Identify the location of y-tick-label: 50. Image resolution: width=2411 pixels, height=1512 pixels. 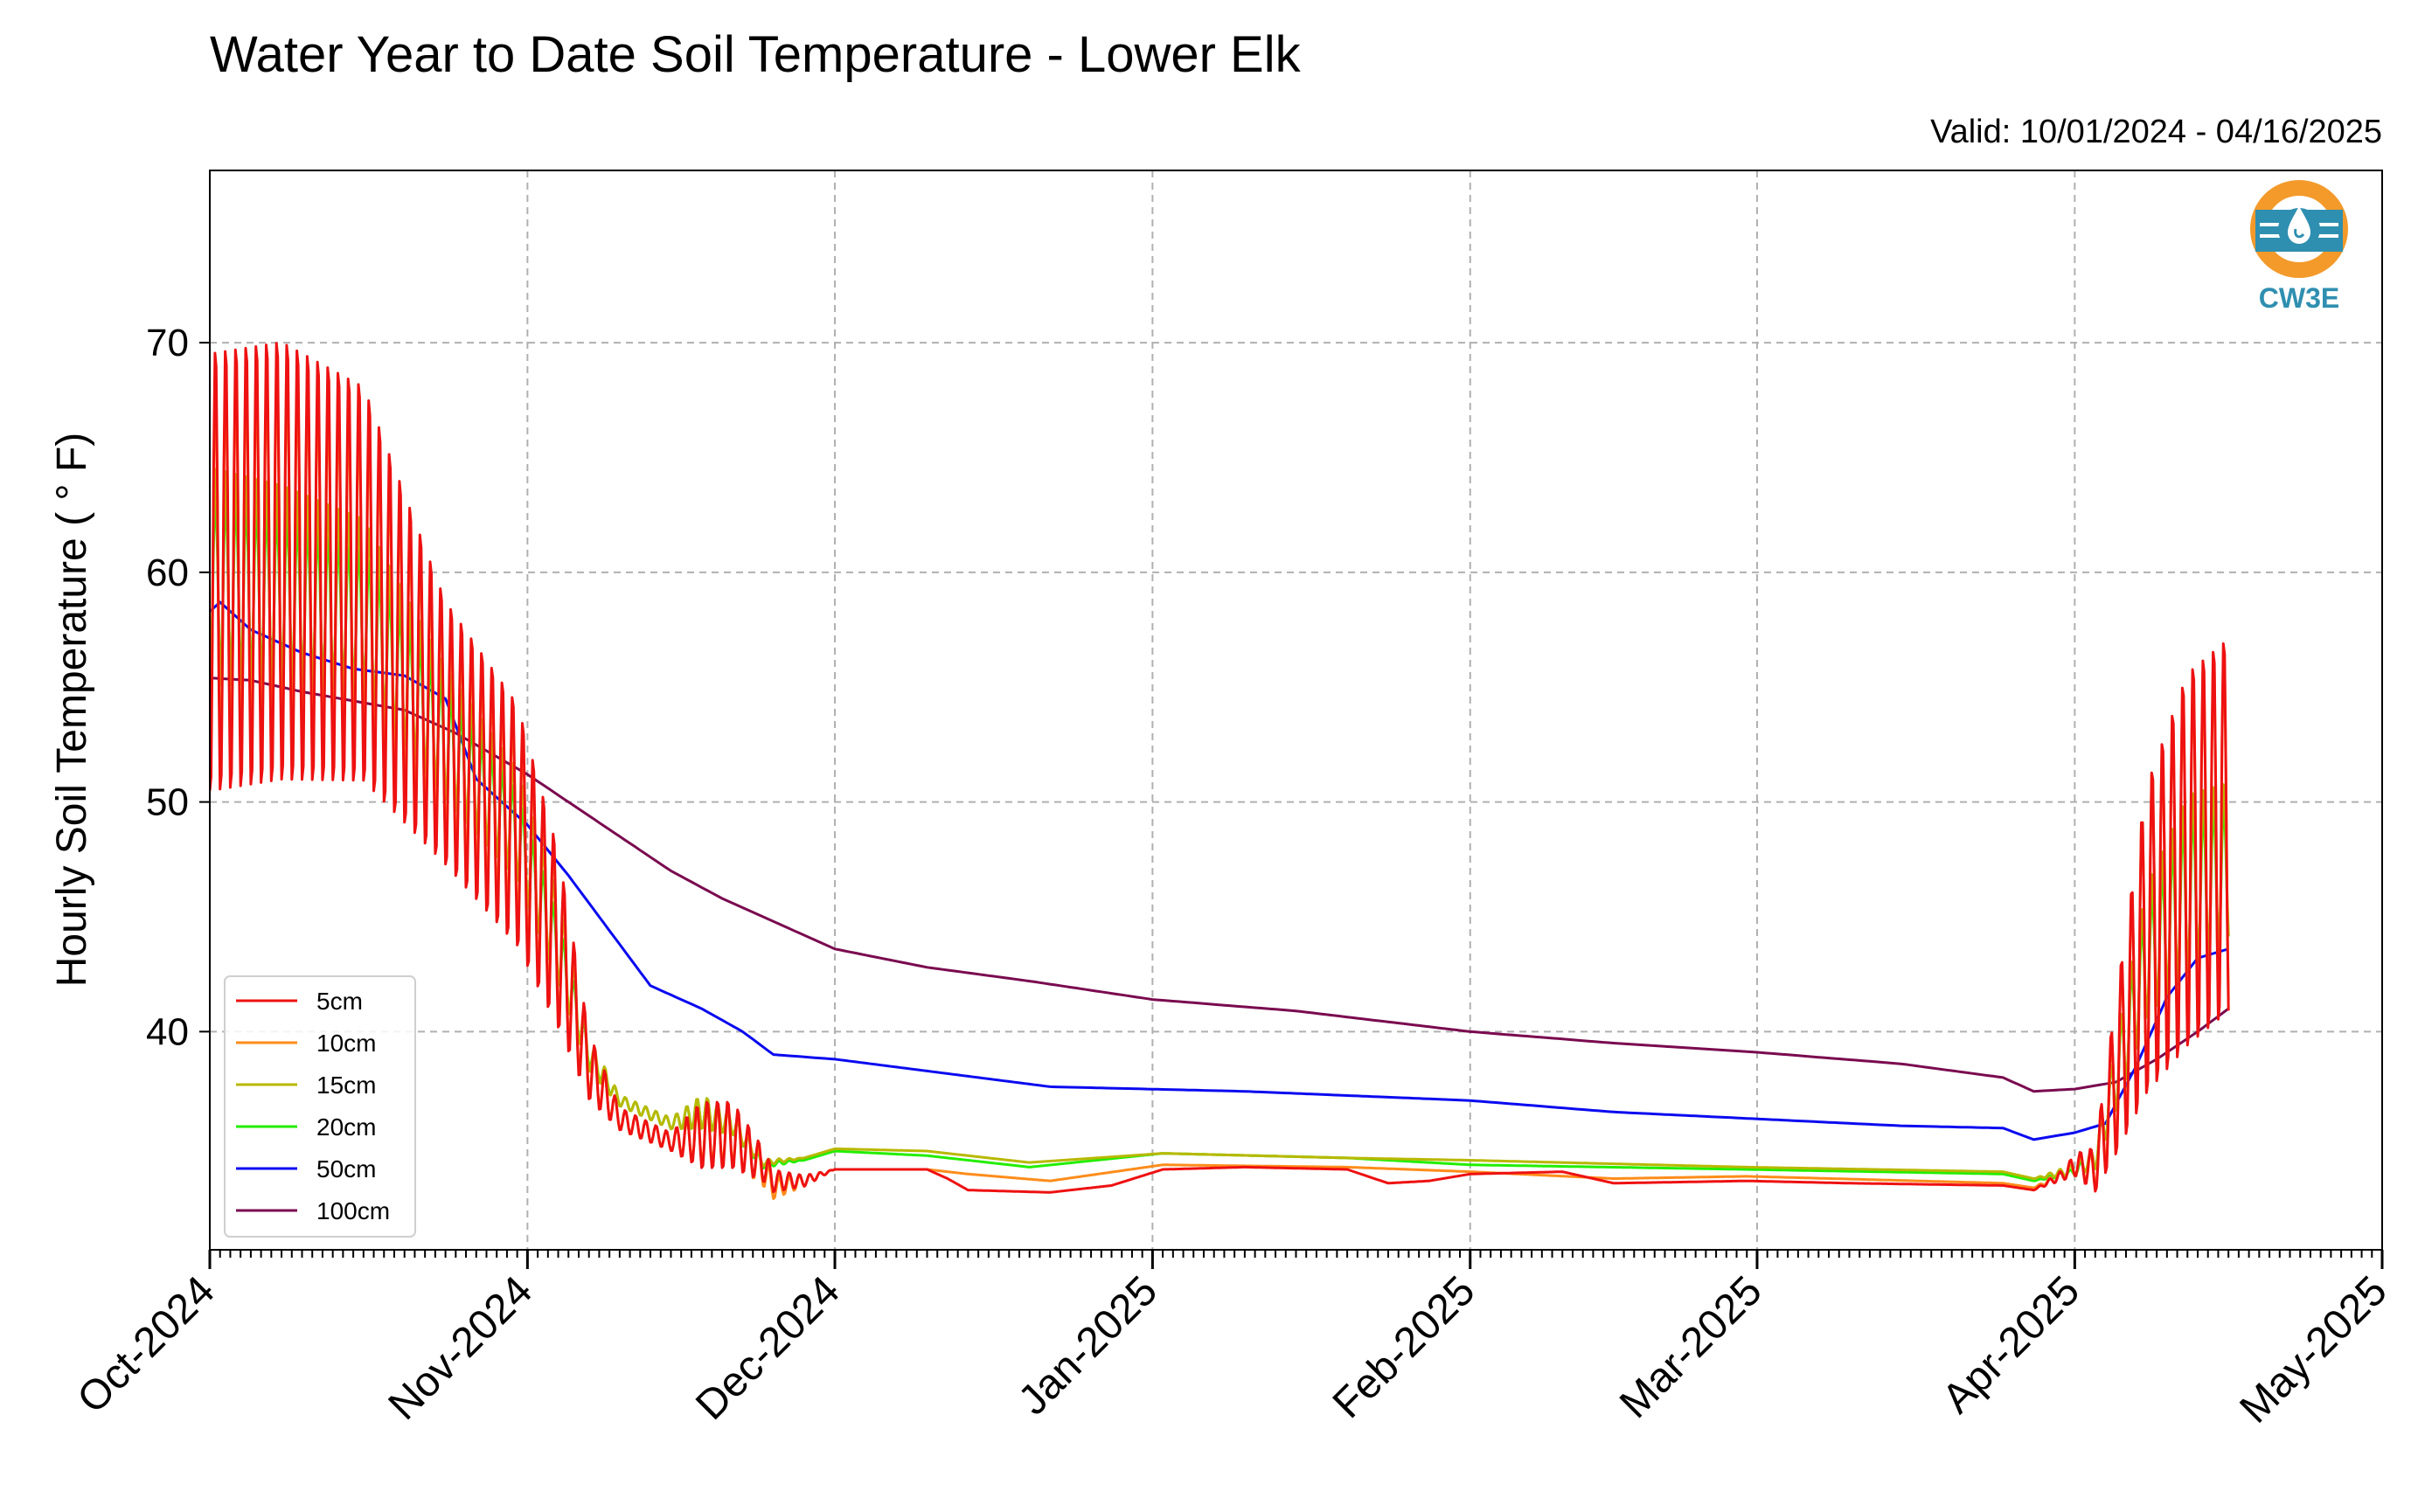
(167, 802).